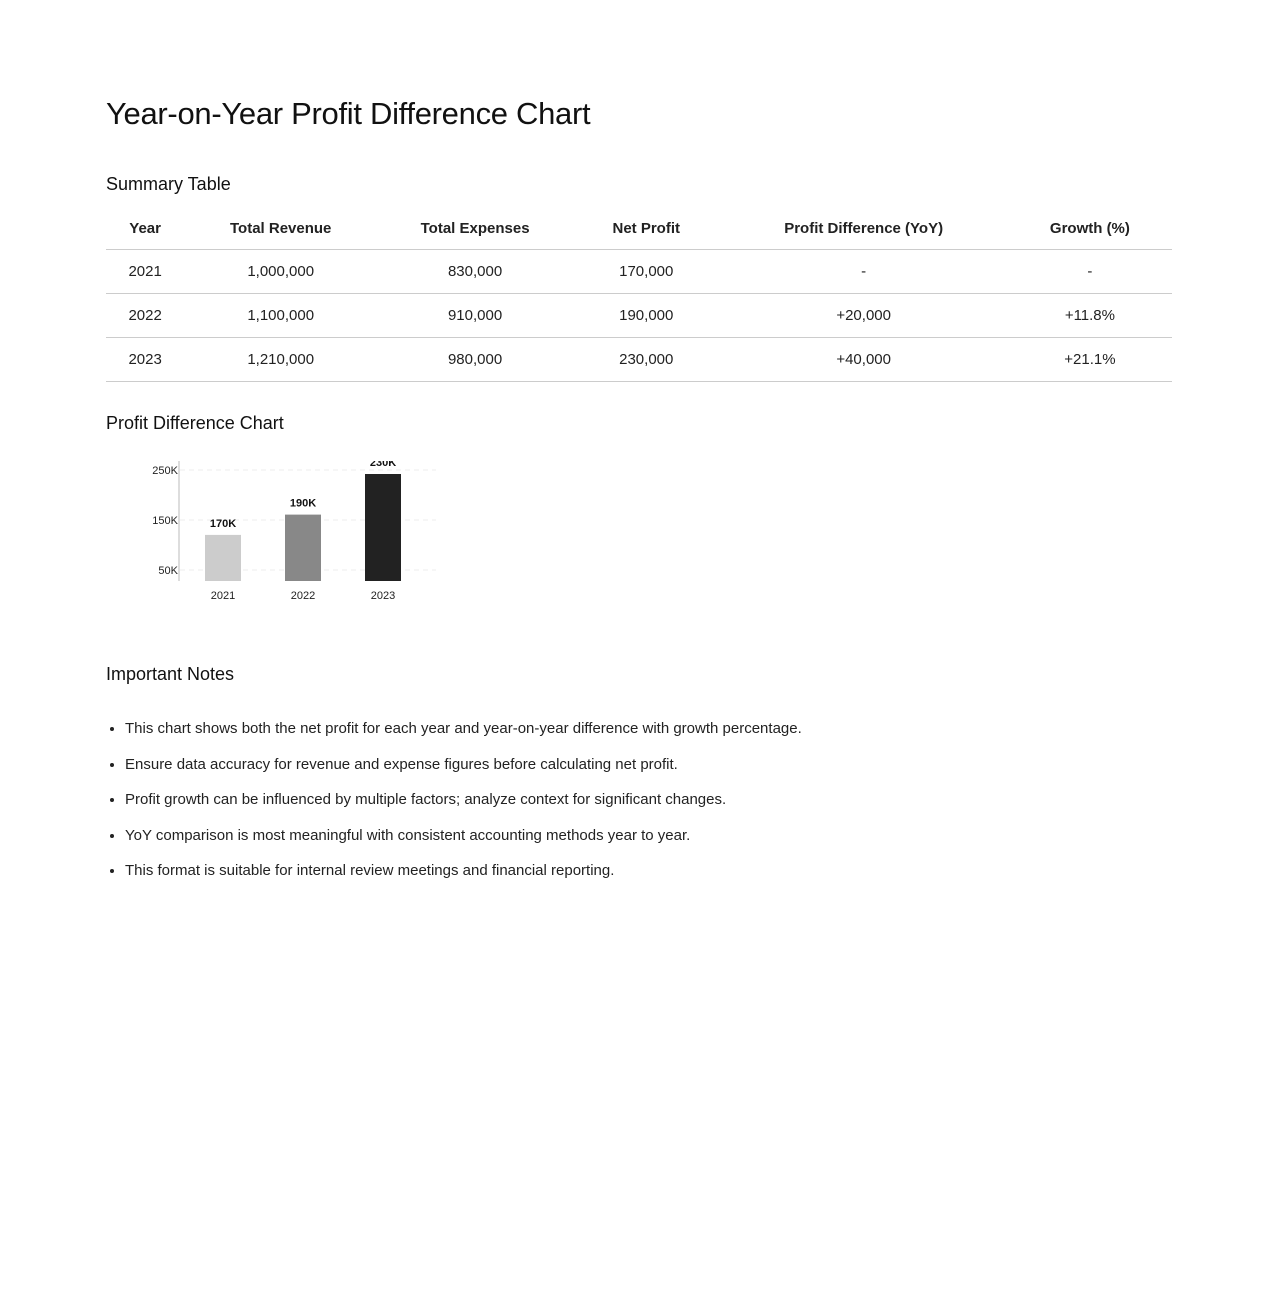 Image resolution: width=1278 pixels, height=1300 pixels. I want to click on column-header: Growth (%), so click(1089, 229).